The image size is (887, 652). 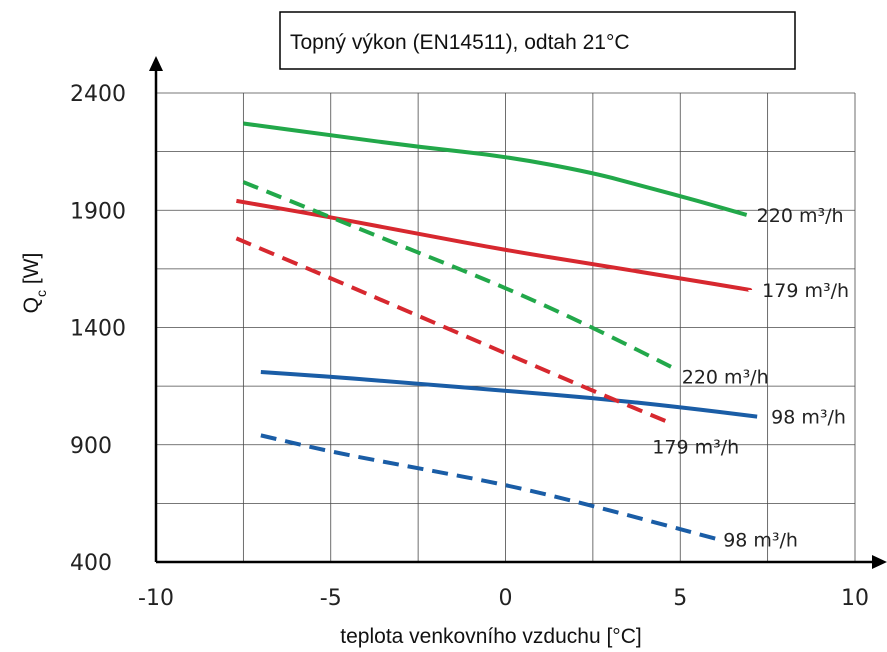 What do you see at coordinates (490, 636) in the screenshot?
I see `x-axis-title: teplota venkovního vzduchu [°C]` at bounding box center [490, 636].